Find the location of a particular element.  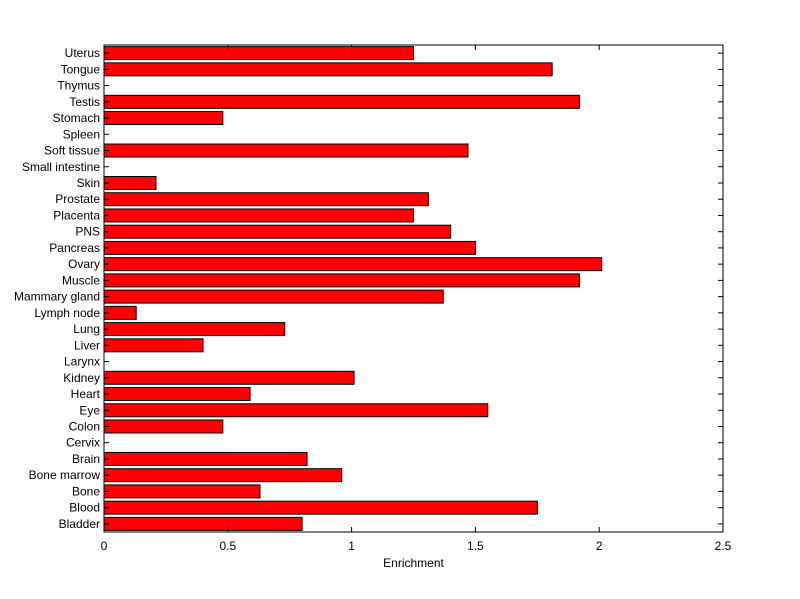

y-tick-label: PNS is located at coordinates (87, 232).